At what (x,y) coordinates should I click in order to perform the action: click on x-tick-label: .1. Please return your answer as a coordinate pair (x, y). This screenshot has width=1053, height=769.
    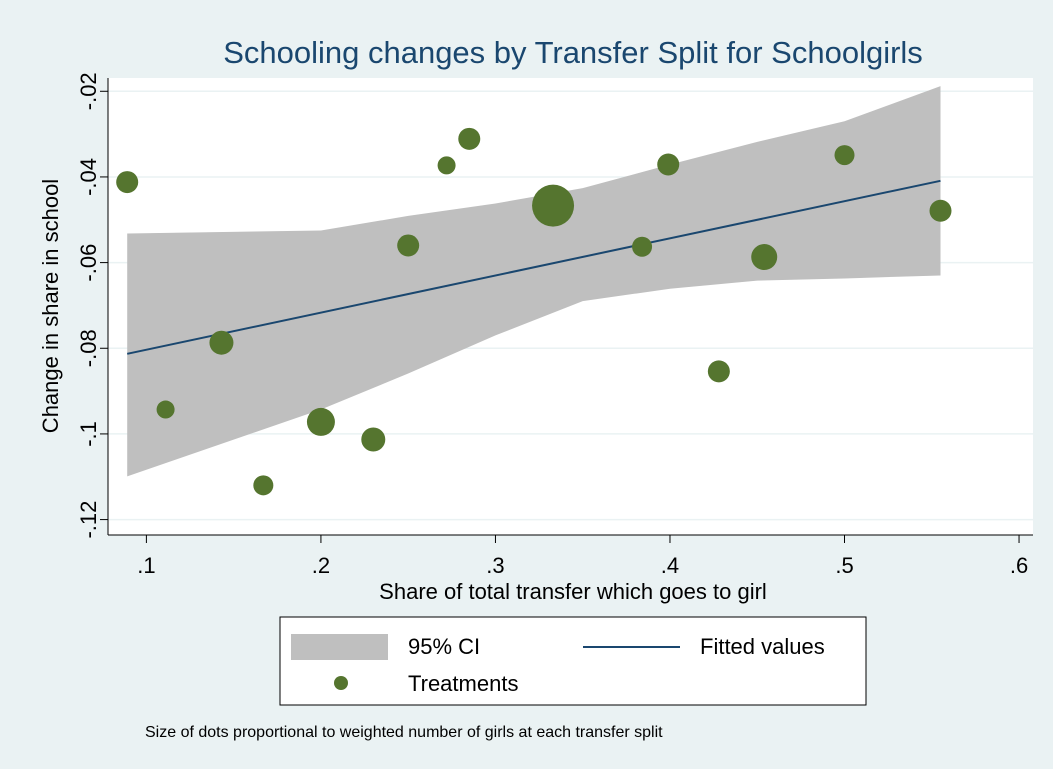
    Looking at the image, I should click on (146, 565).